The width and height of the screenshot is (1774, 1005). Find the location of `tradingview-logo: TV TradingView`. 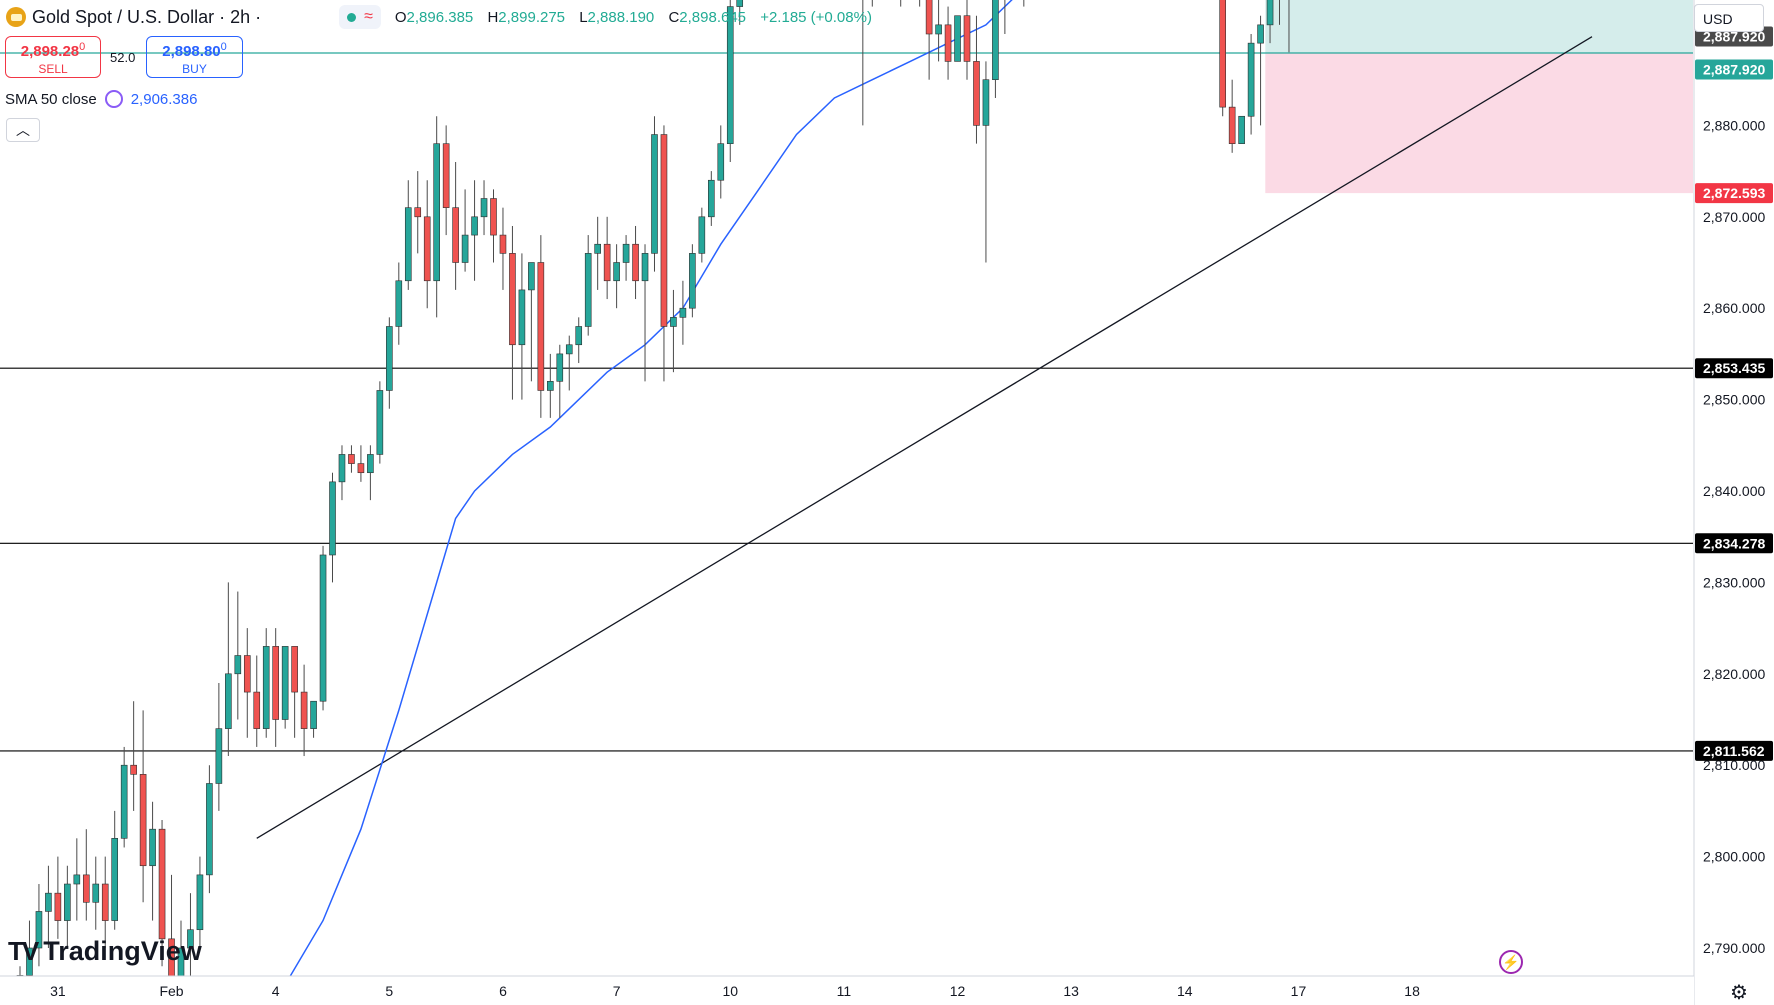

tradingview-logo: TV TradingView is located at coordinates (105, 951).